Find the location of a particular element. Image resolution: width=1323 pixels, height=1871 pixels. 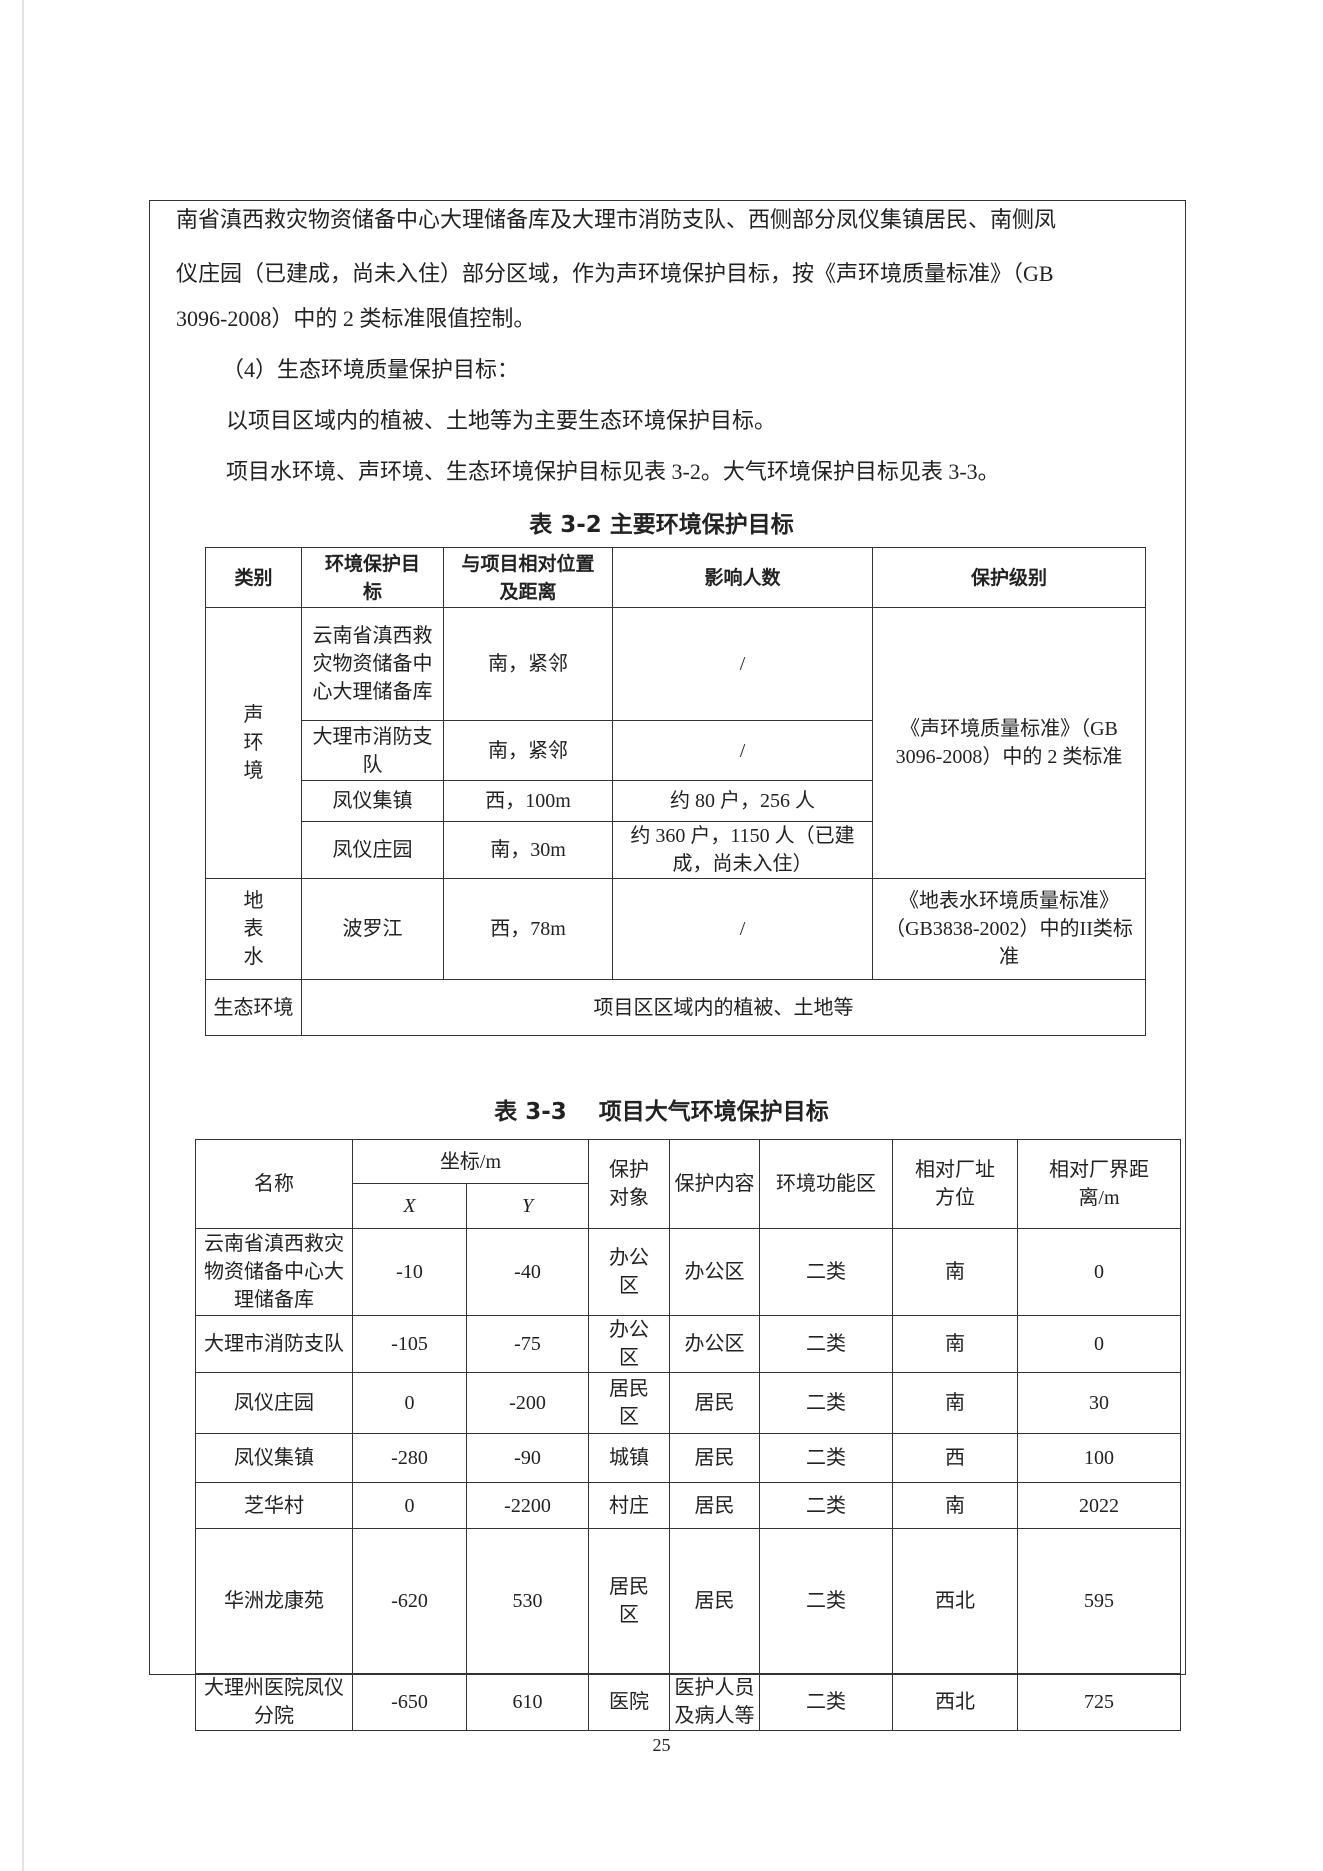

cell-x: -280 is located at coordinates (409, 1458).